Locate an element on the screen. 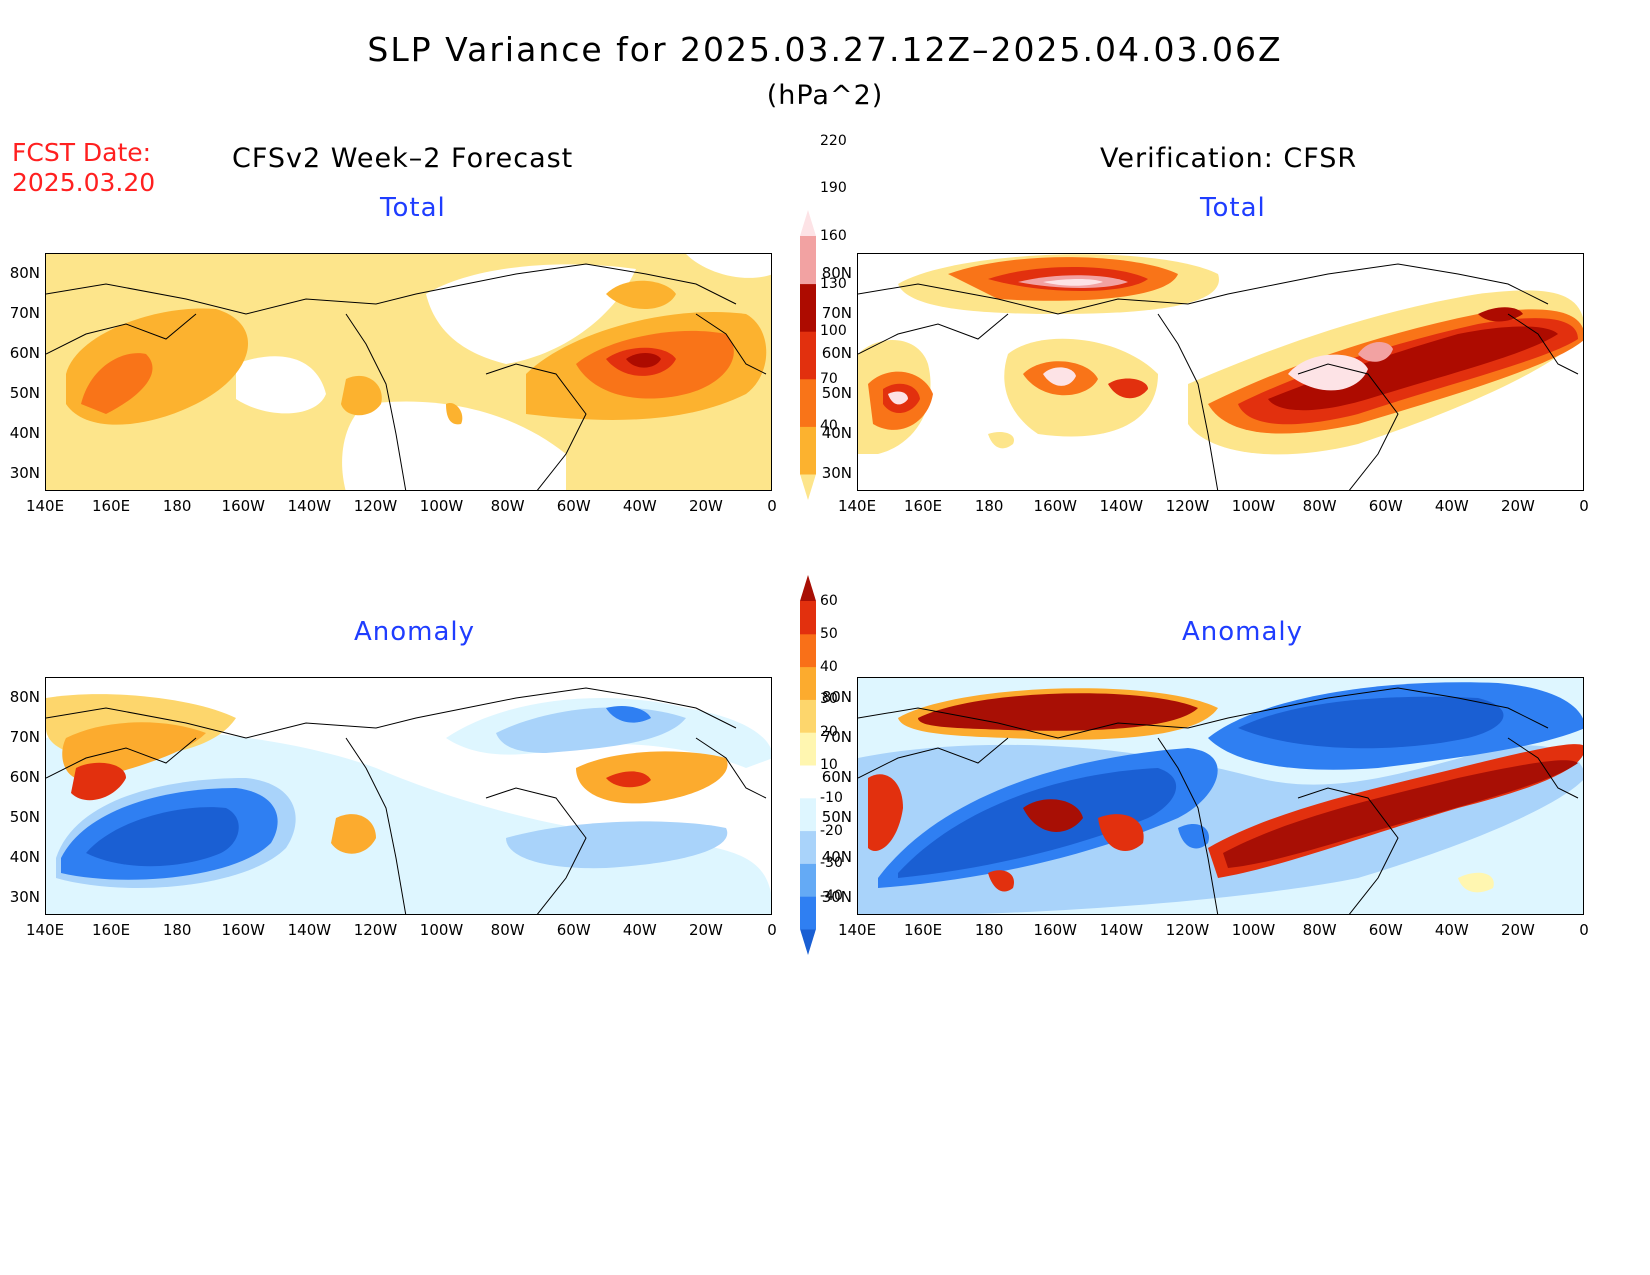 This screenshot has height=1275, width=1650. colorbar-level: 190 is located at coordinates (833, 188).